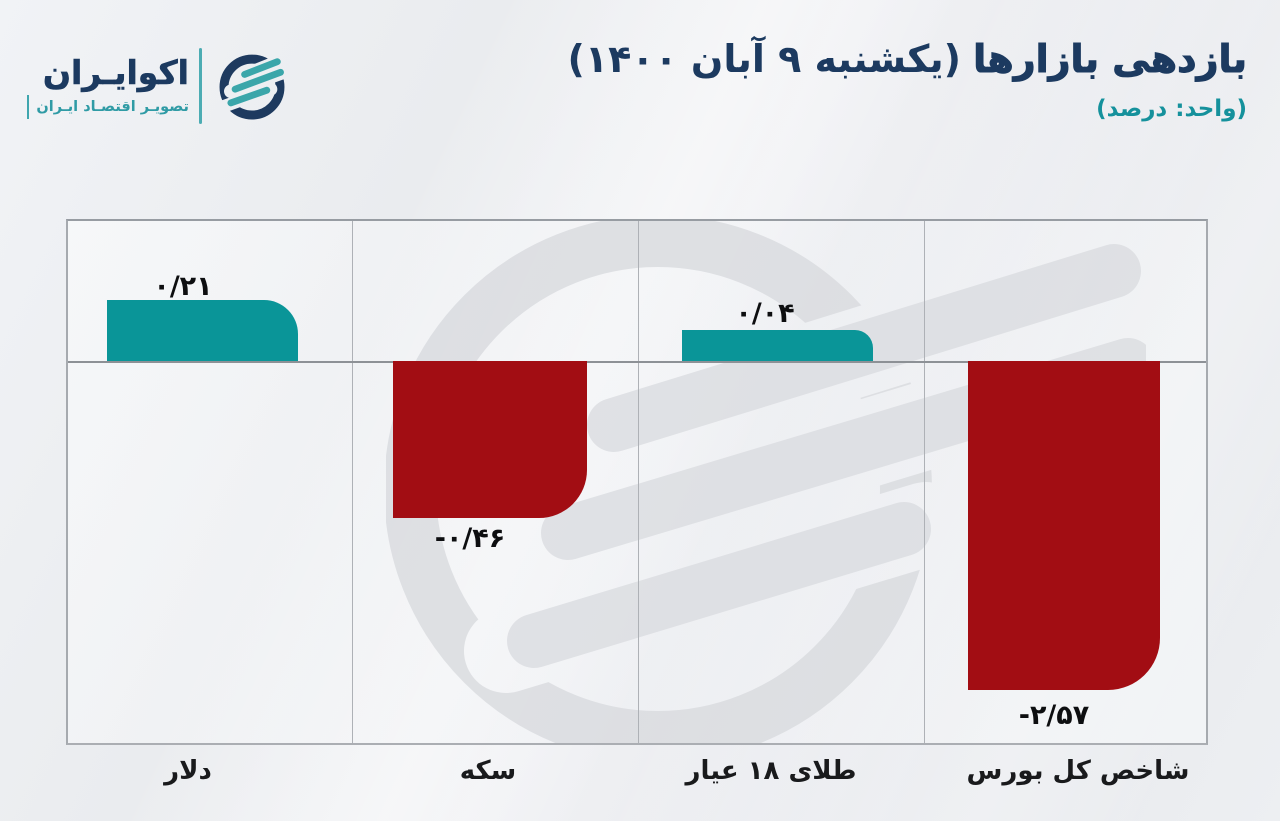 Image resolution: width=1280 pixels, height=821 pixels. What do you see at coordinates (116, 72) in the screenshot?
I see `logo-name: اکوایـران` at bounding box center [116, 72].